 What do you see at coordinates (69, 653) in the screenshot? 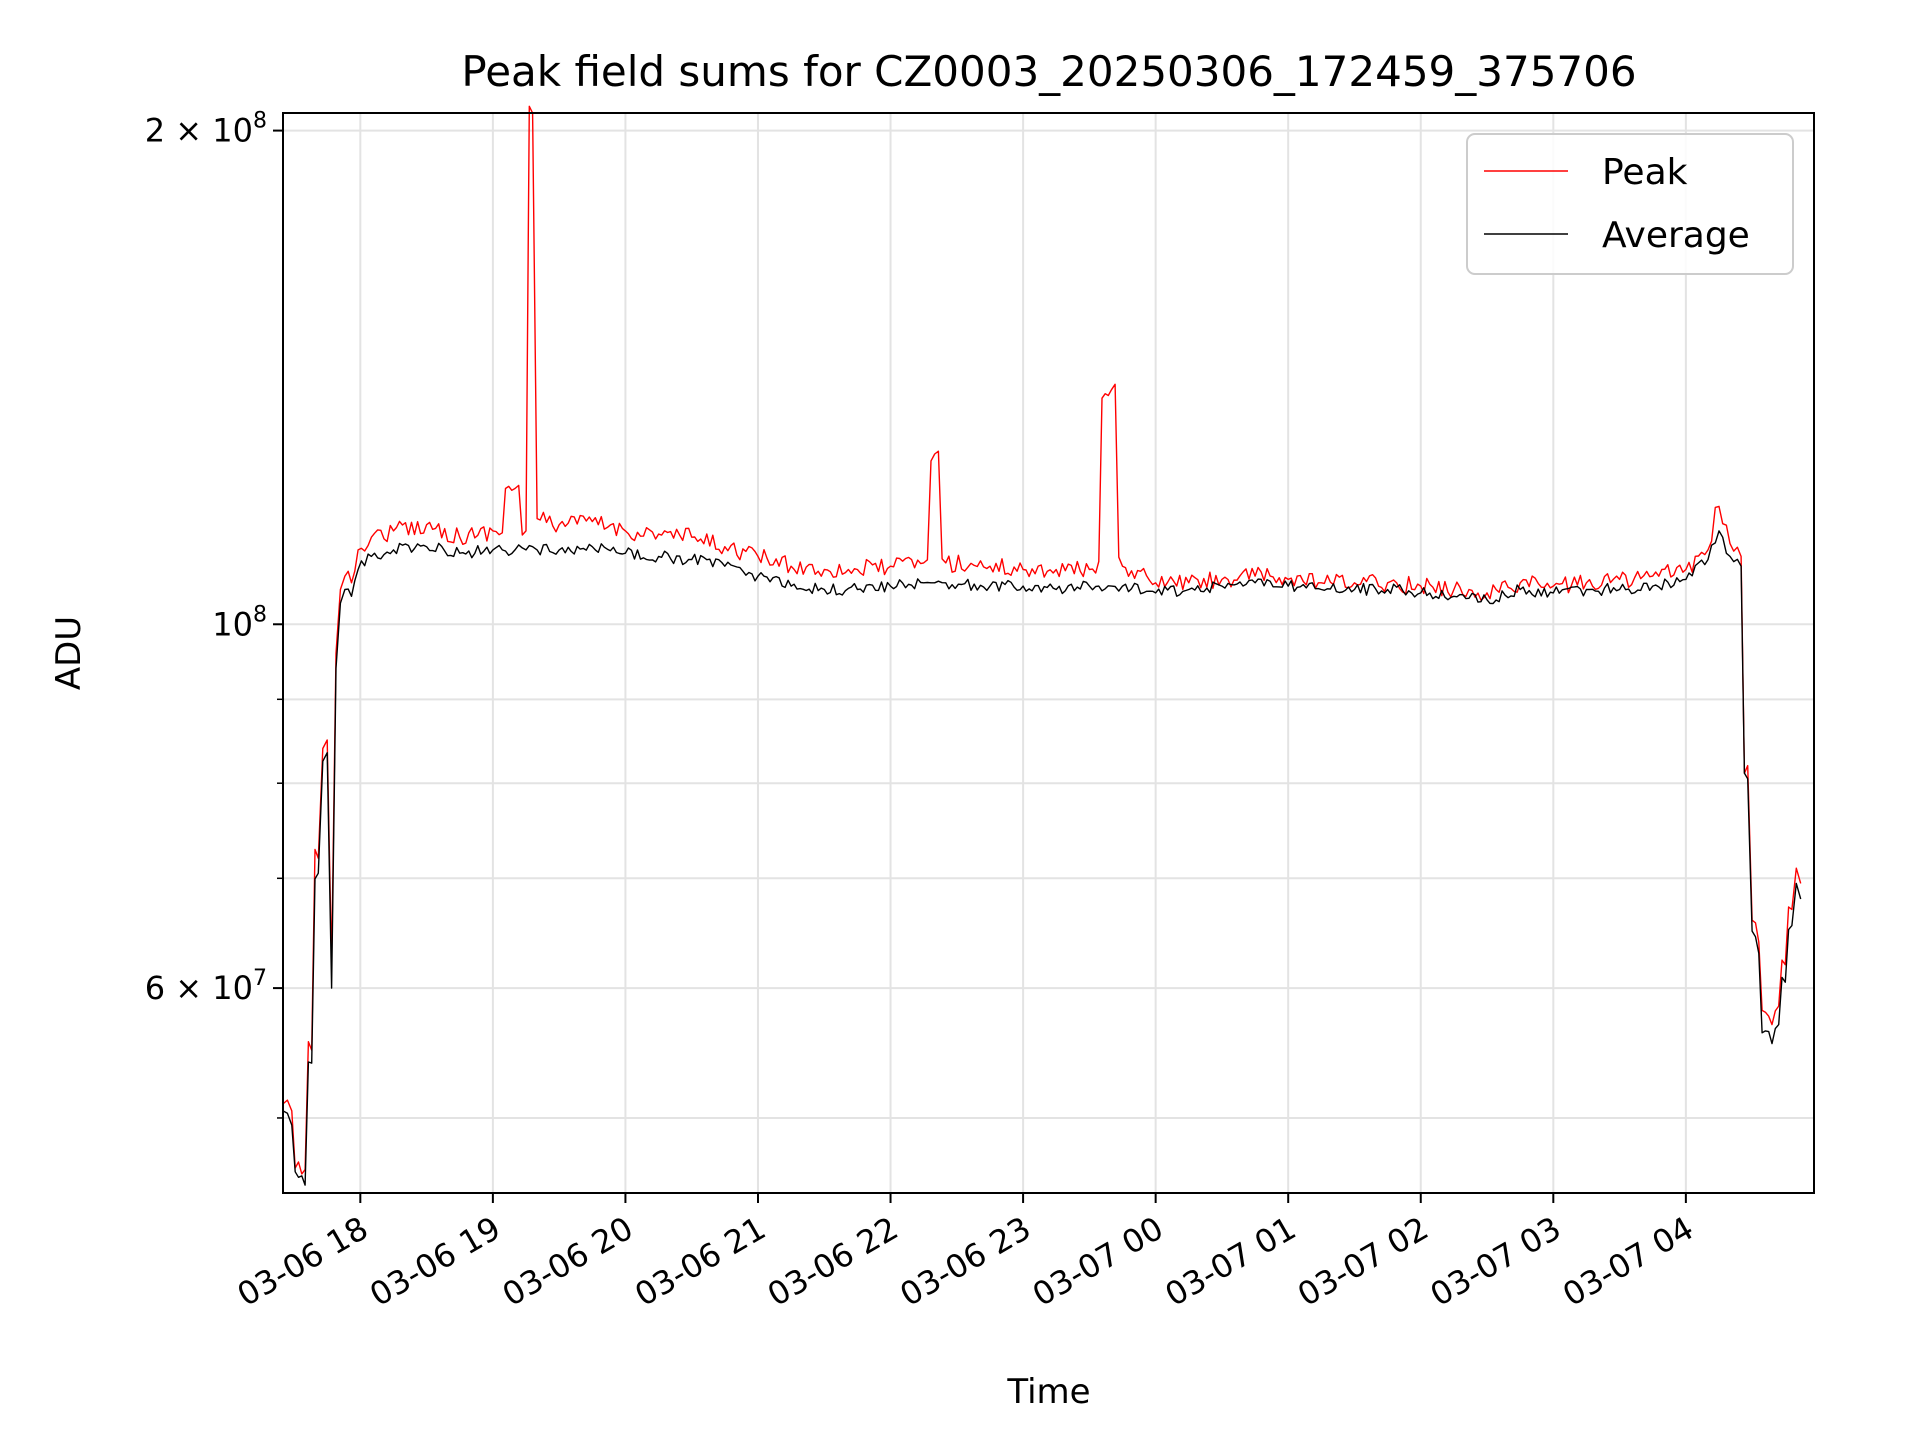
I see `y-axis-label: ADU` at bounding box center [69, 653].